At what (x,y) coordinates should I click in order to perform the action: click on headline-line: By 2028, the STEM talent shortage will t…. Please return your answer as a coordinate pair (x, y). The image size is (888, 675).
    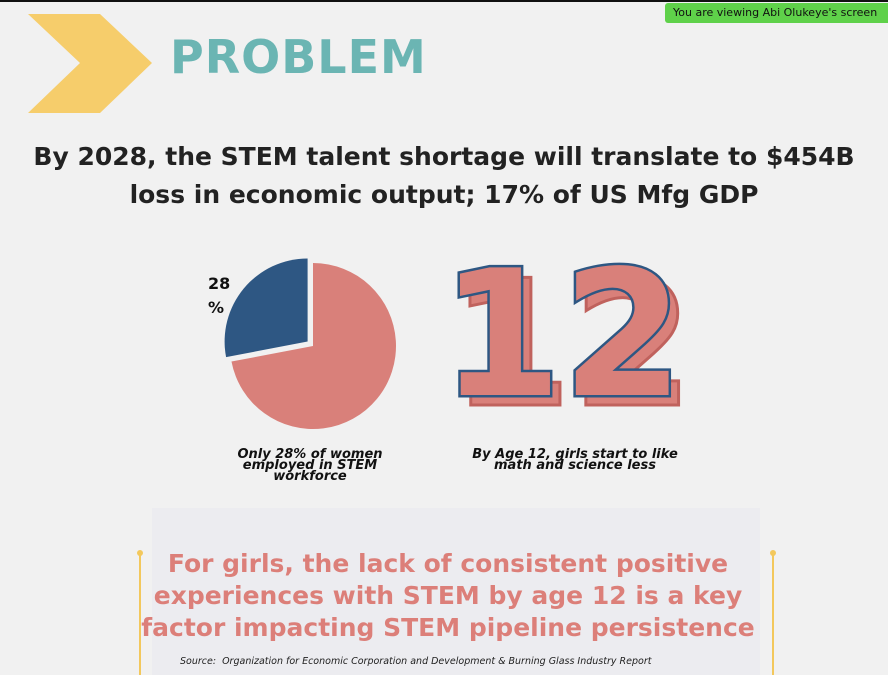
    Looking at the image, I should click on (444, 156).